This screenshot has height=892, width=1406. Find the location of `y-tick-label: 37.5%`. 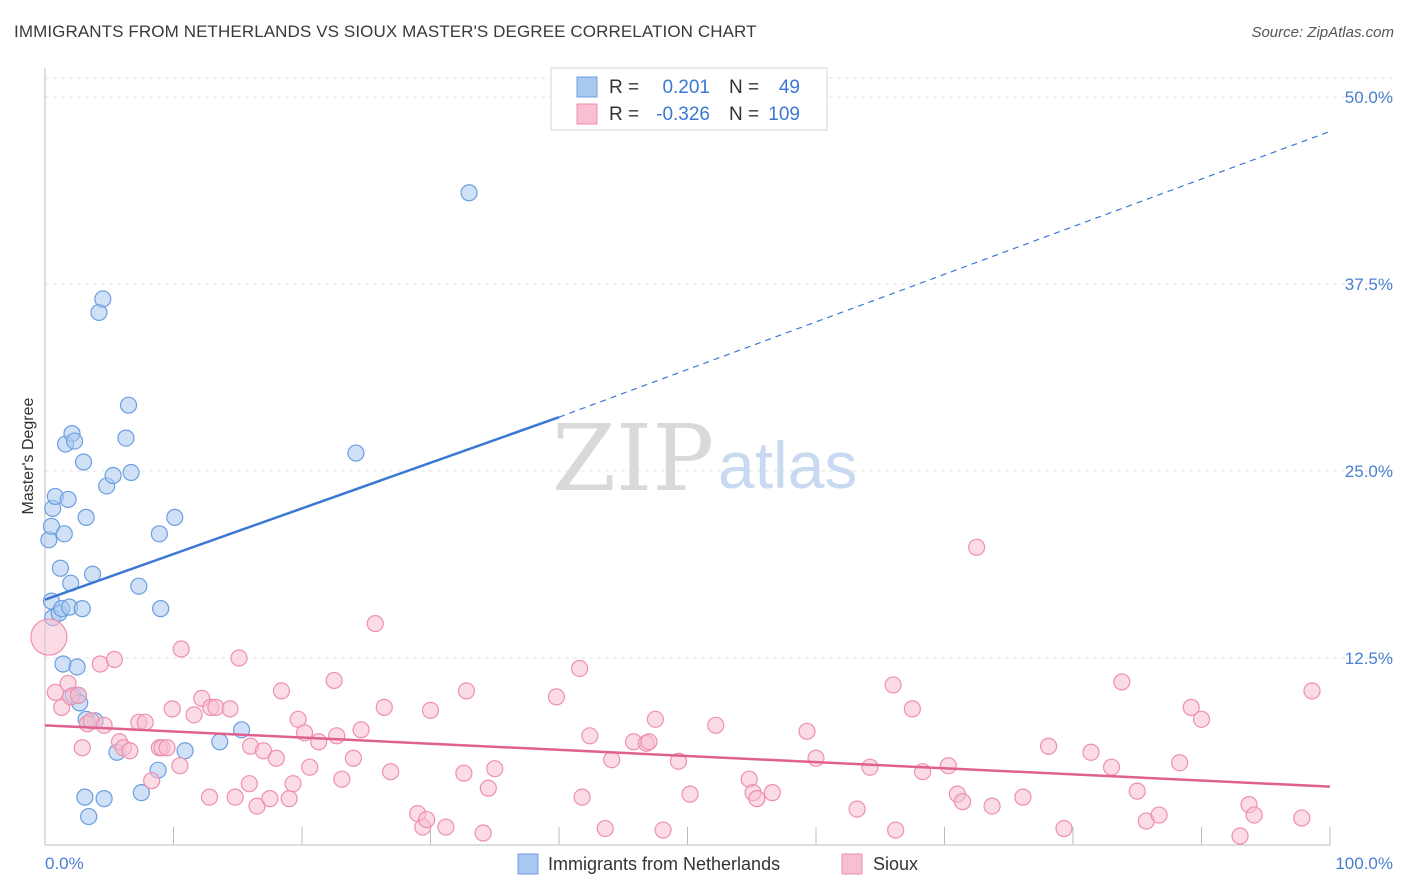

y-tick-label: 37.5% is located at coordinates (1369, 284).